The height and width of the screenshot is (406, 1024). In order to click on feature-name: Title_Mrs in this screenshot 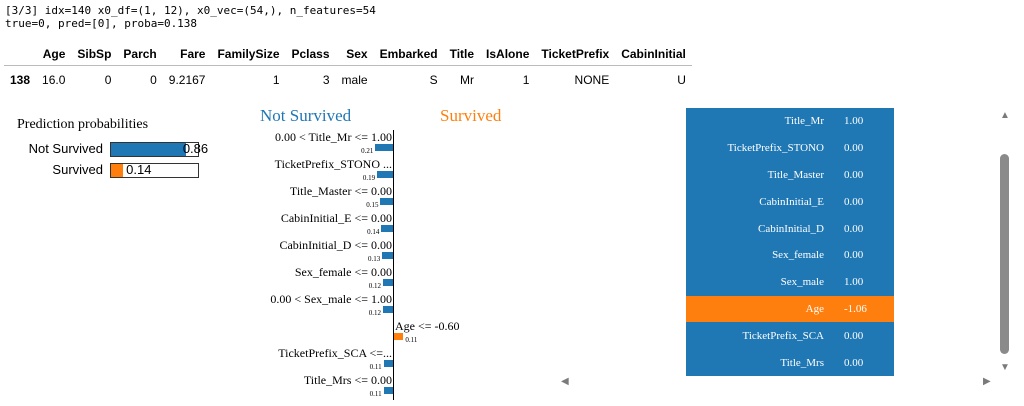, I will do `click(760, 362)`.